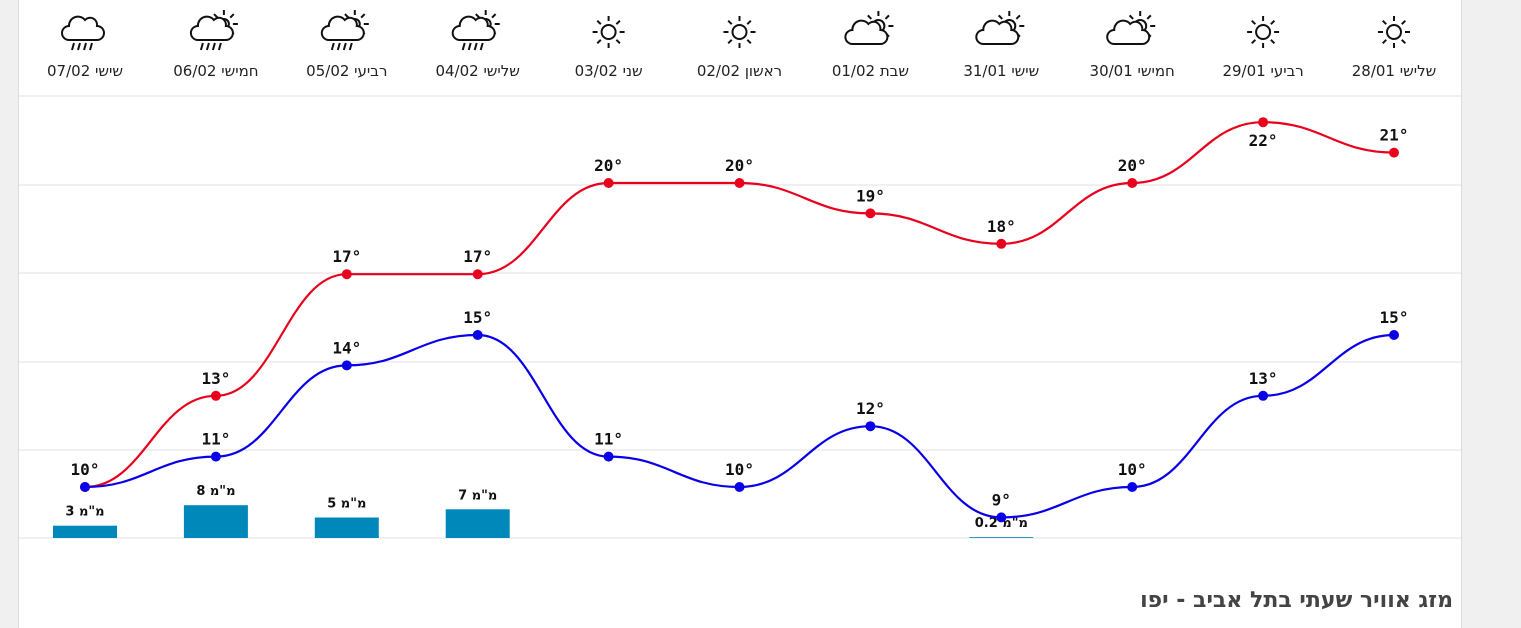 Image resolution: width=1521 pixels, height=628 pixels. I want to click on day-label: שני 03/02, so click(609, 71).